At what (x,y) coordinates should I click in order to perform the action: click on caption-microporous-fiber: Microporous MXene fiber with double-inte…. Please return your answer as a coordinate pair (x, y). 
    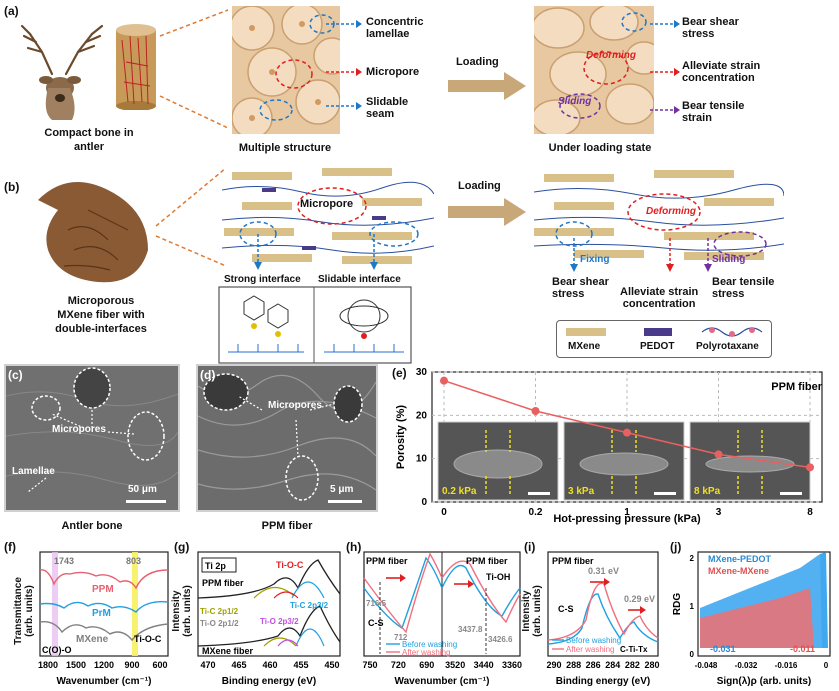
    Looking at the image, I should click on (101, 315).